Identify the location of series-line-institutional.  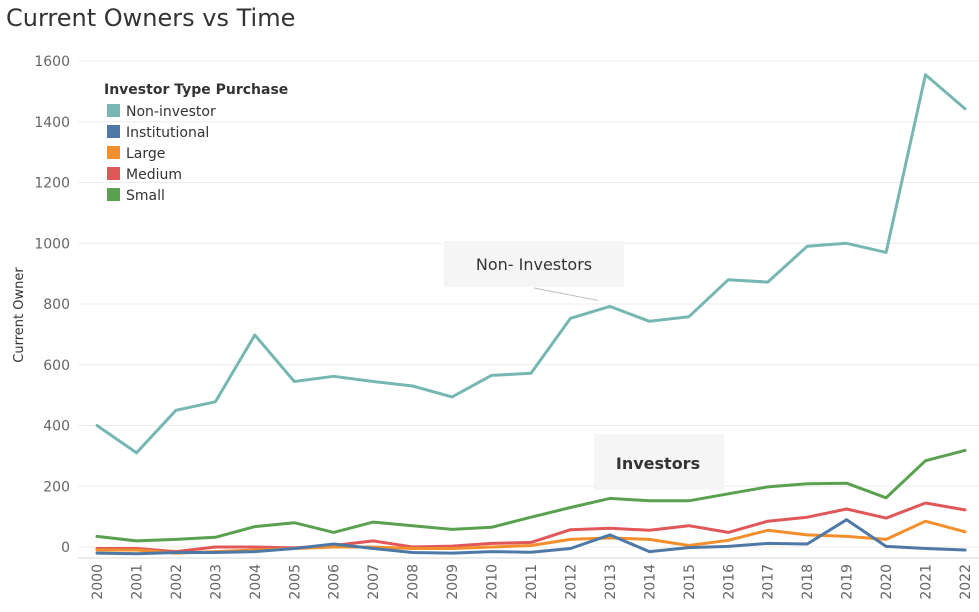
(531, 537).